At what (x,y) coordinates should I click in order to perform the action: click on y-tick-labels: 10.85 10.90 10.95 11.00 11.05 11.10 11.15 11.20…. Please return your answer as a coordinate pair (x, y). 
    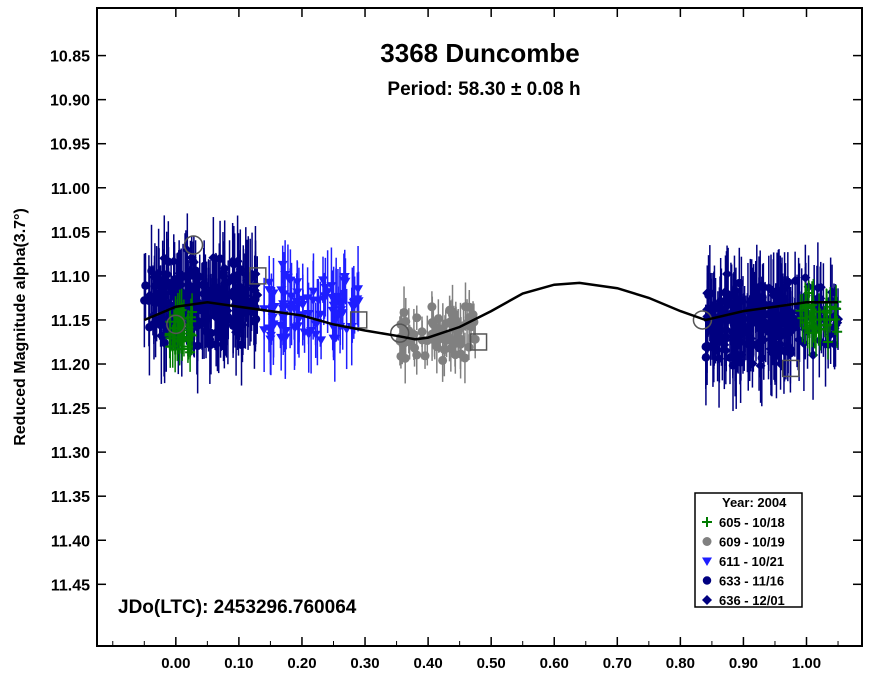
    Looking at the image, I should click on (70, 322).